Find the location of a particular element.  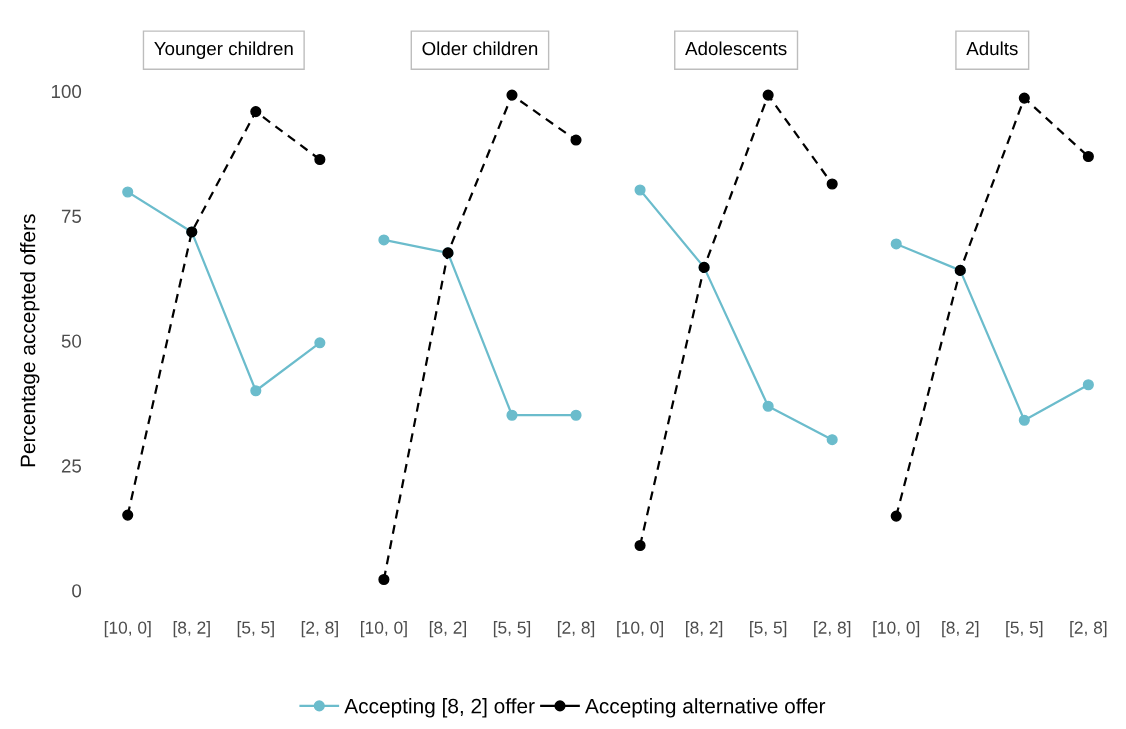

y-tick-label: 75 is located at coordinates (71, 216).